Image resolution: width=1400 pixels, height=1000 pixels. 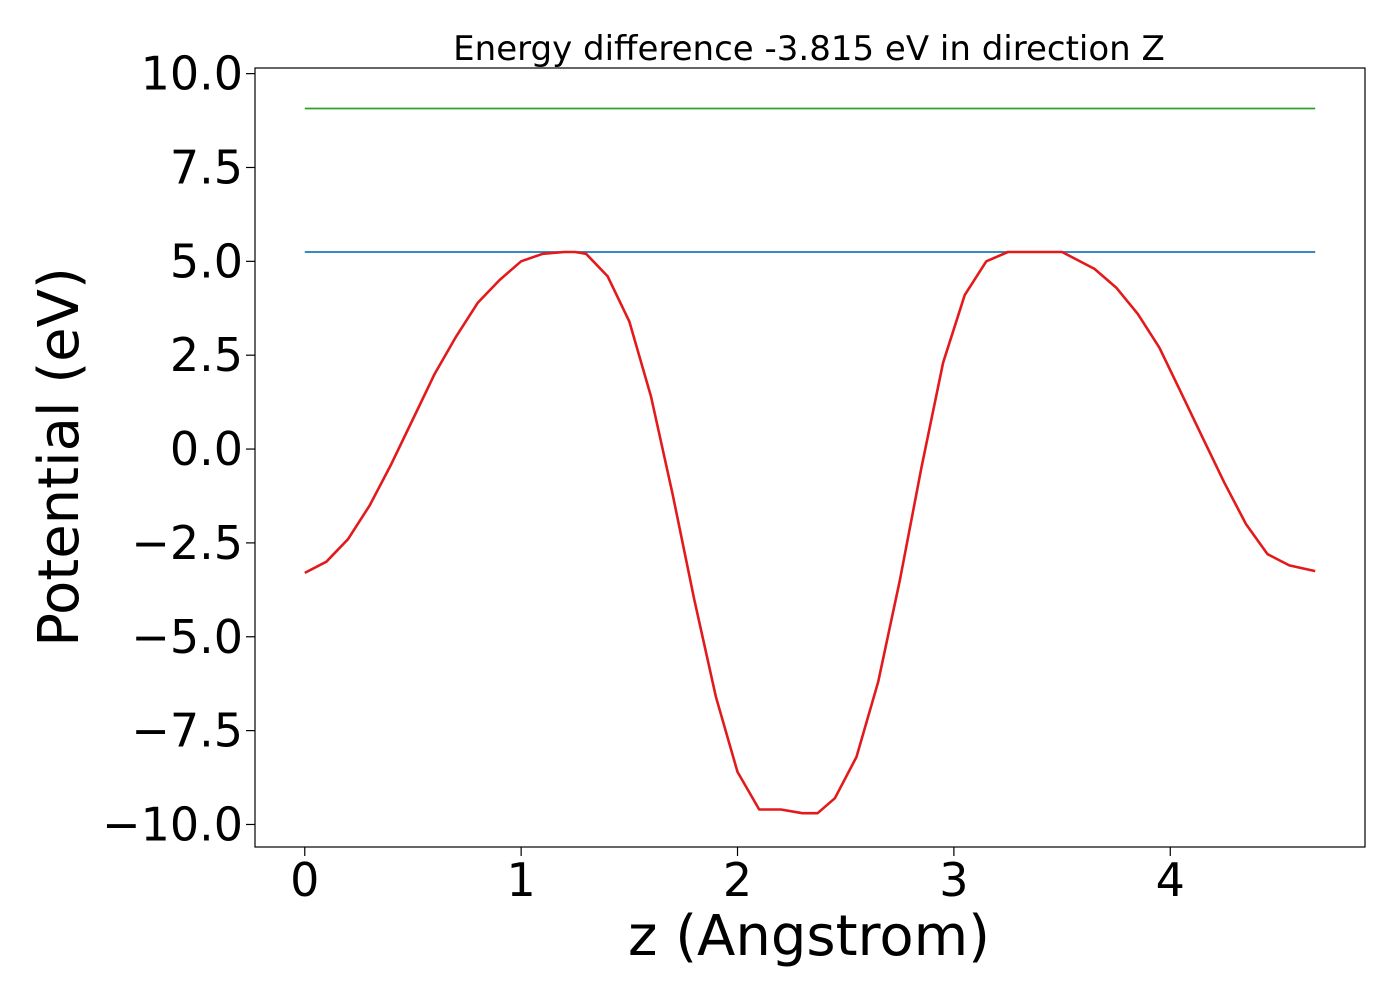 What do you see at coordinates (1170, 880) in the screenshot?
I see `x-tick-label: 4` at bounding box center [1170, 880].